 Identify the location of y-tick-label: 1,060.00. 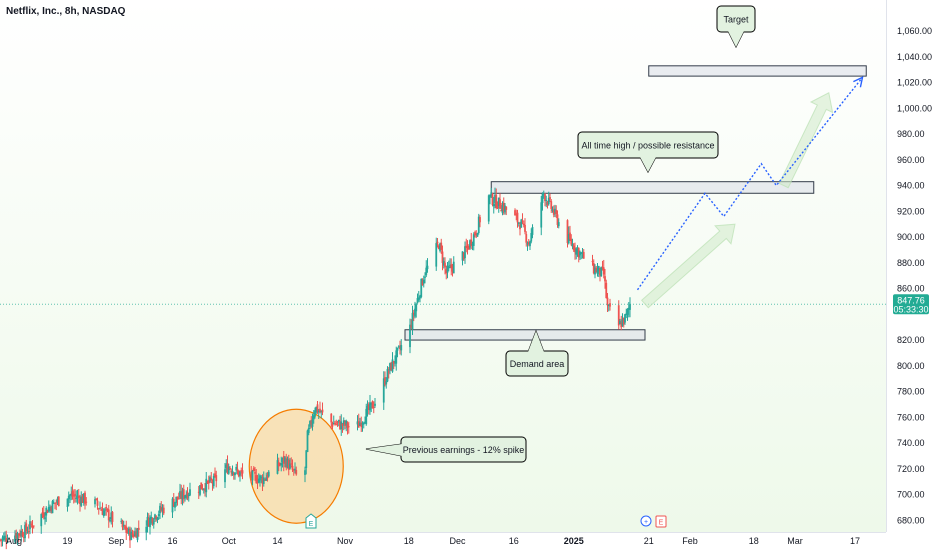
(914, 31).